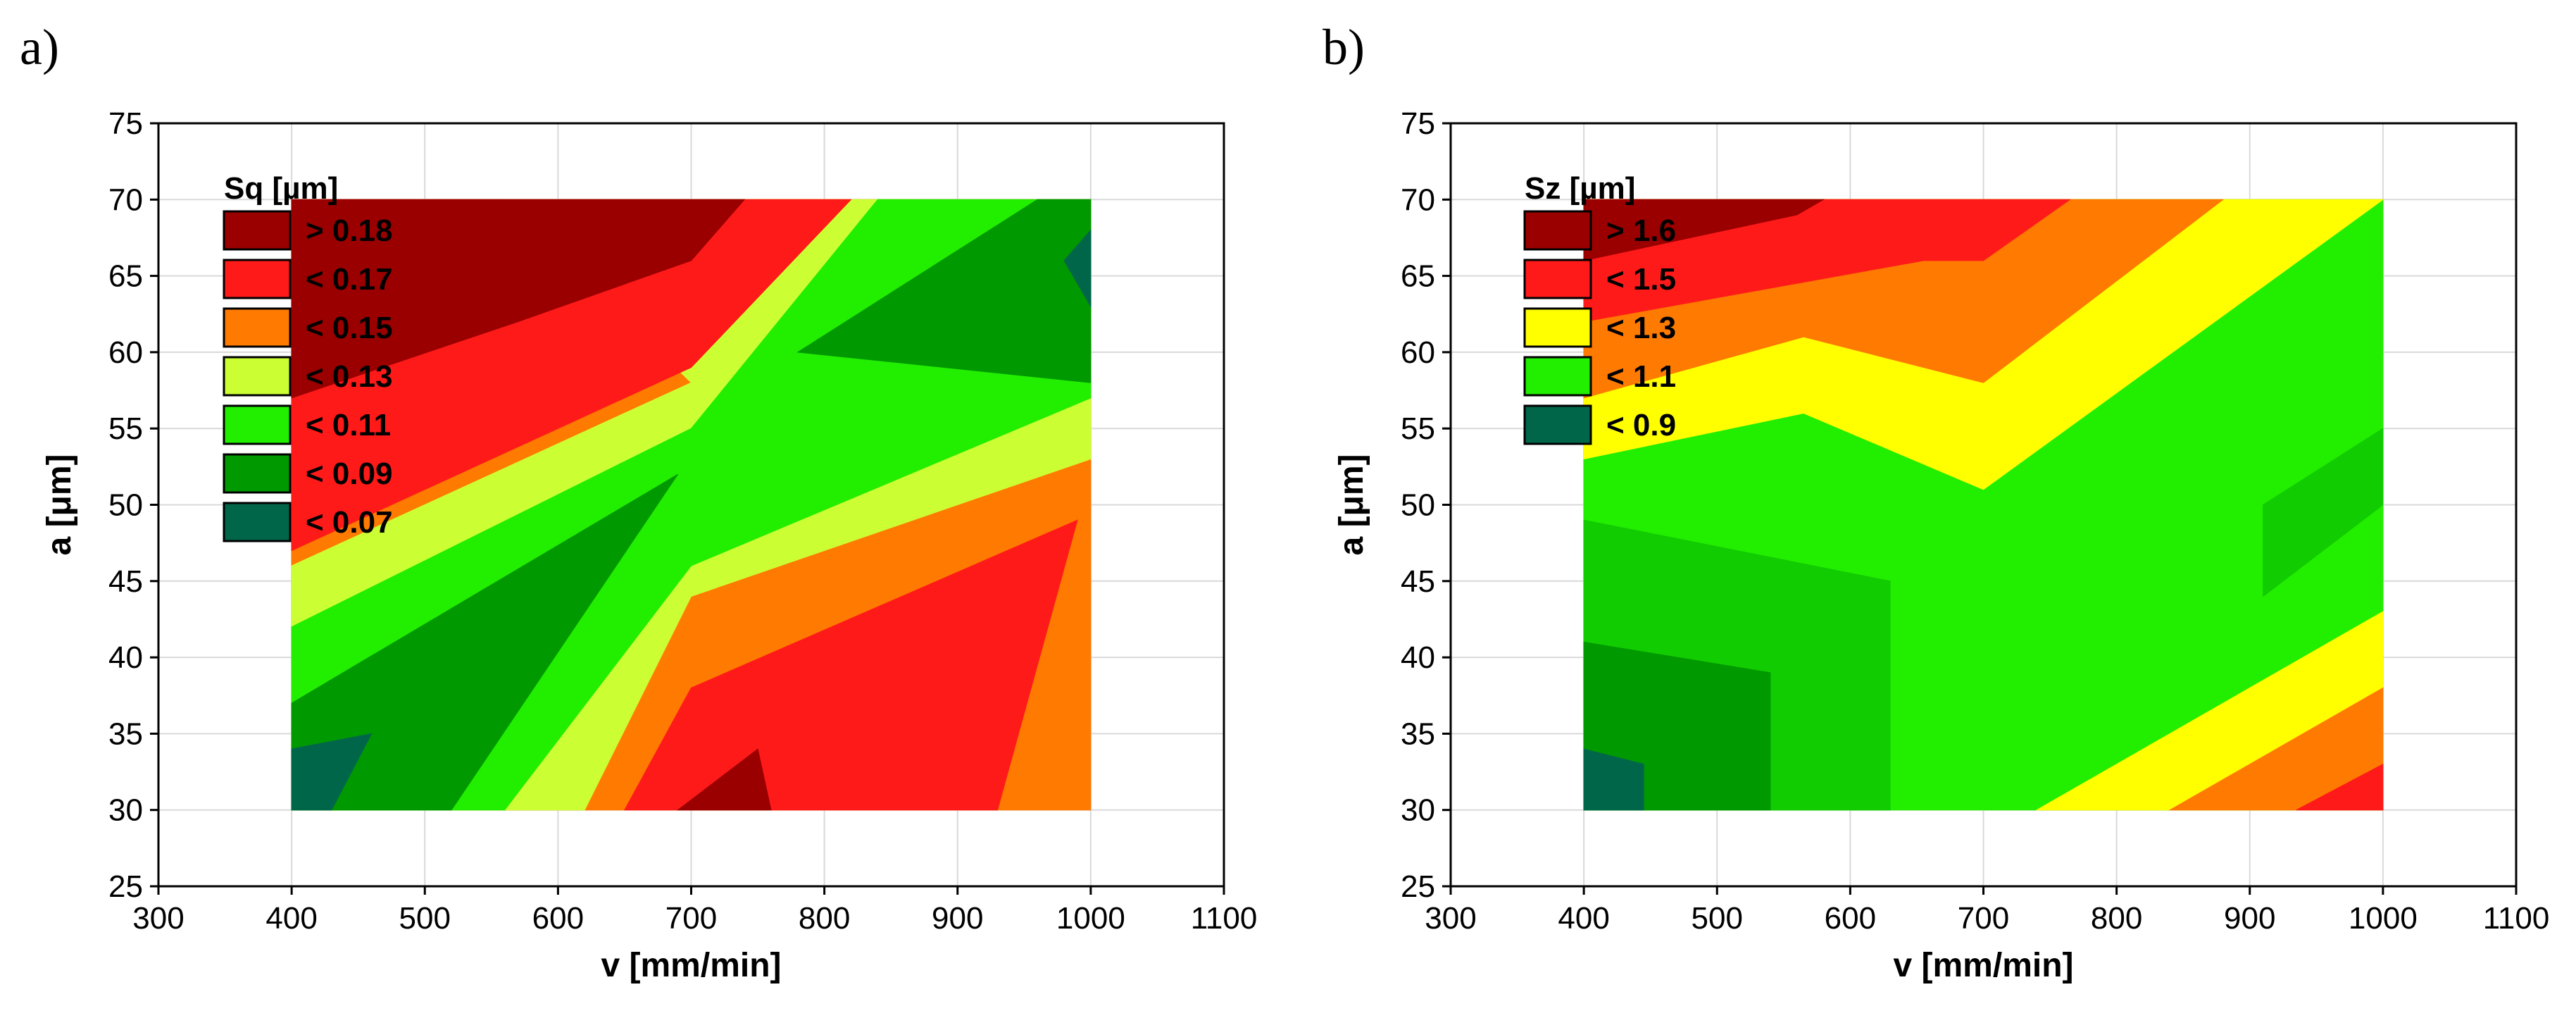  What do you see at coordinates (1224, 918) in the screenshot?
I see `sq-xtick-label-8: 1100` at bounding box center [1224, 918].